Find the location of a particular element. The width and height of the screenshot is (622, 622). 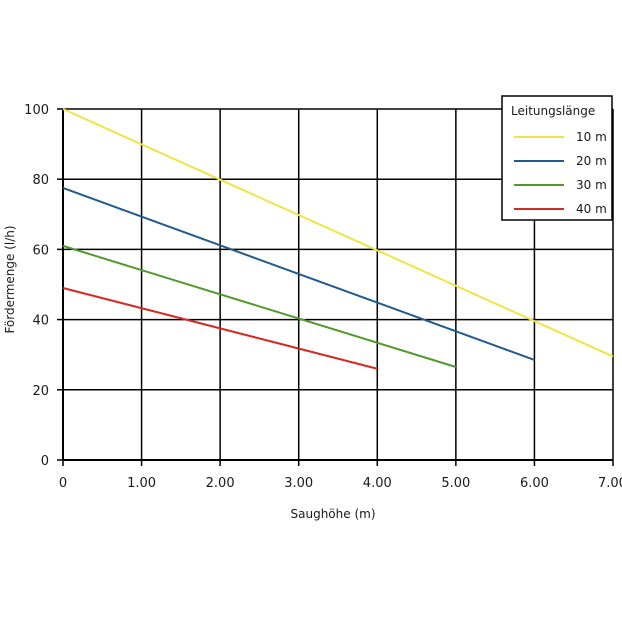

x-tick-label: 2.00 is located at coordinates (220, 483).